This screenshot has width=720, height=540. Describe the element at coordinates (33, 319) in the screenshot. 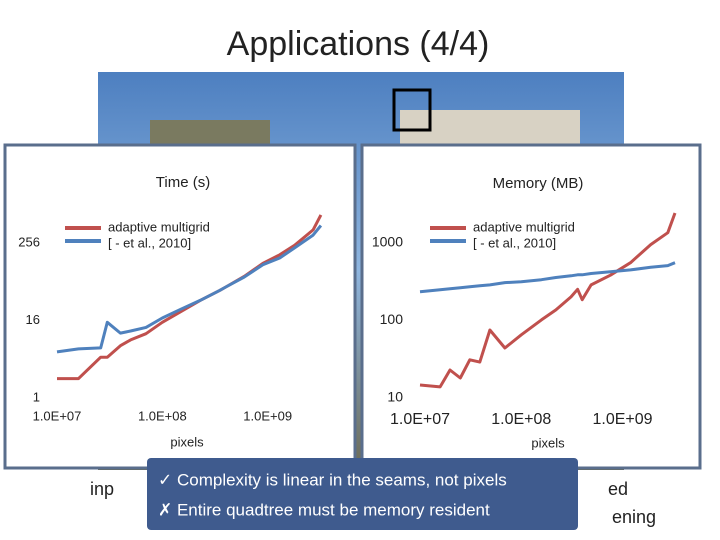

I see `y-tick-label: 16` at that location.